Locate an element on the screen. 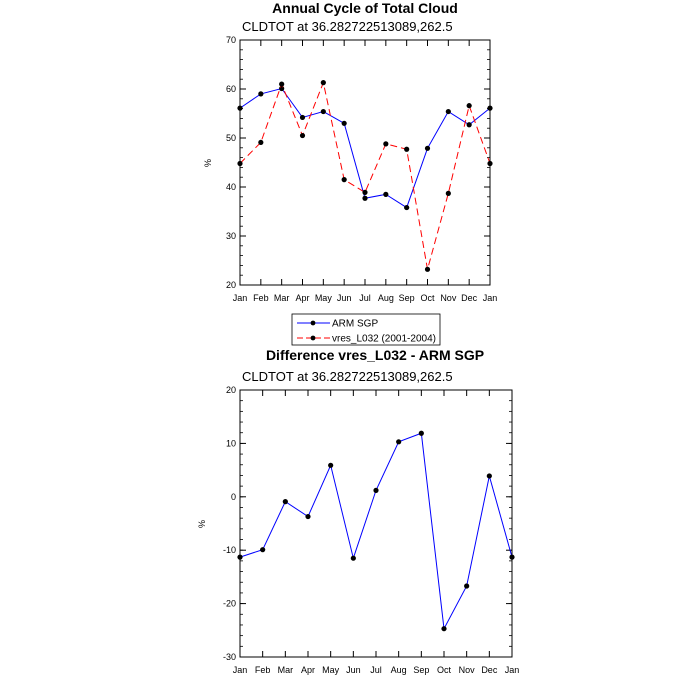 This screenshot has width=700, height=700. y-tick-label: -10 is located at coordinates (229, 550).